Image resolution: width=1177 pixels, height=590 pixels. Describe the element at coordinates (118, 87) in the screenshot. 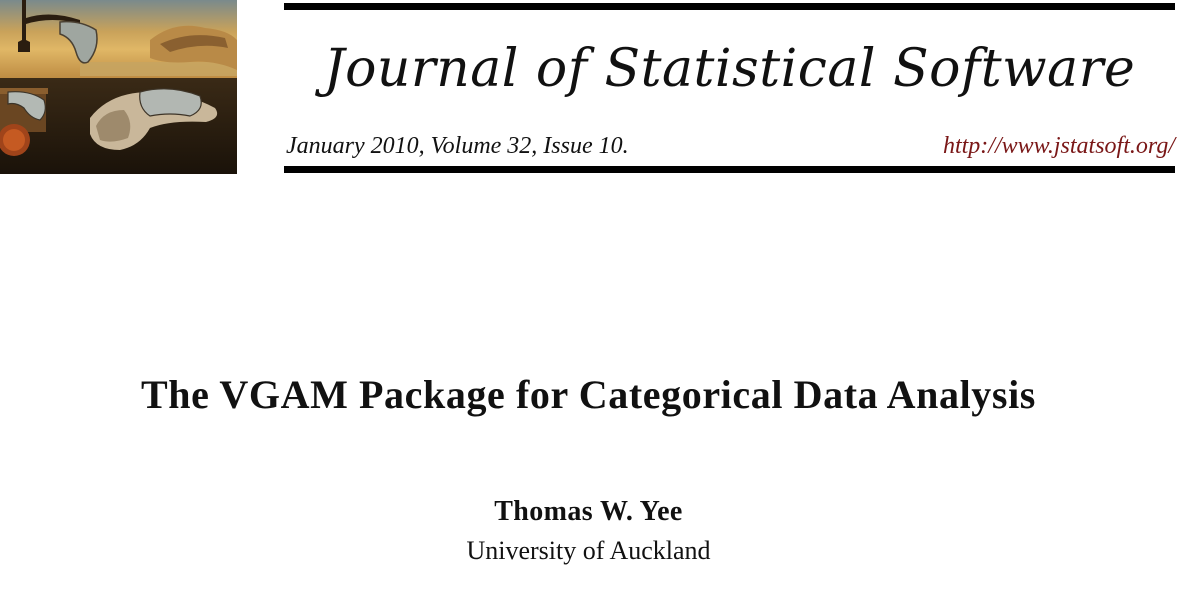

I see `journal-cover-image` at that location.